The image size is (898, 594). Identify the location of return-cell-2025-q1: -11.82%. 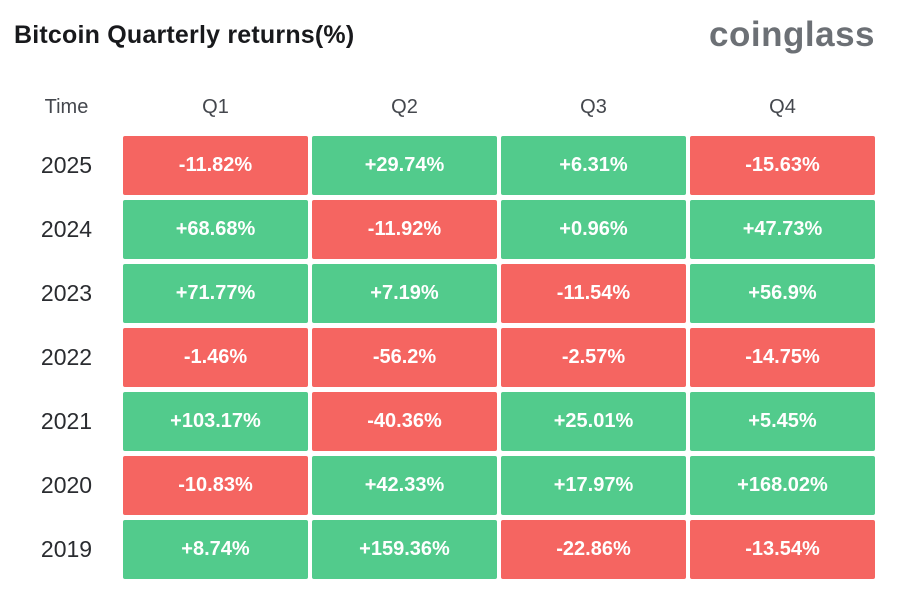
(215, 165).